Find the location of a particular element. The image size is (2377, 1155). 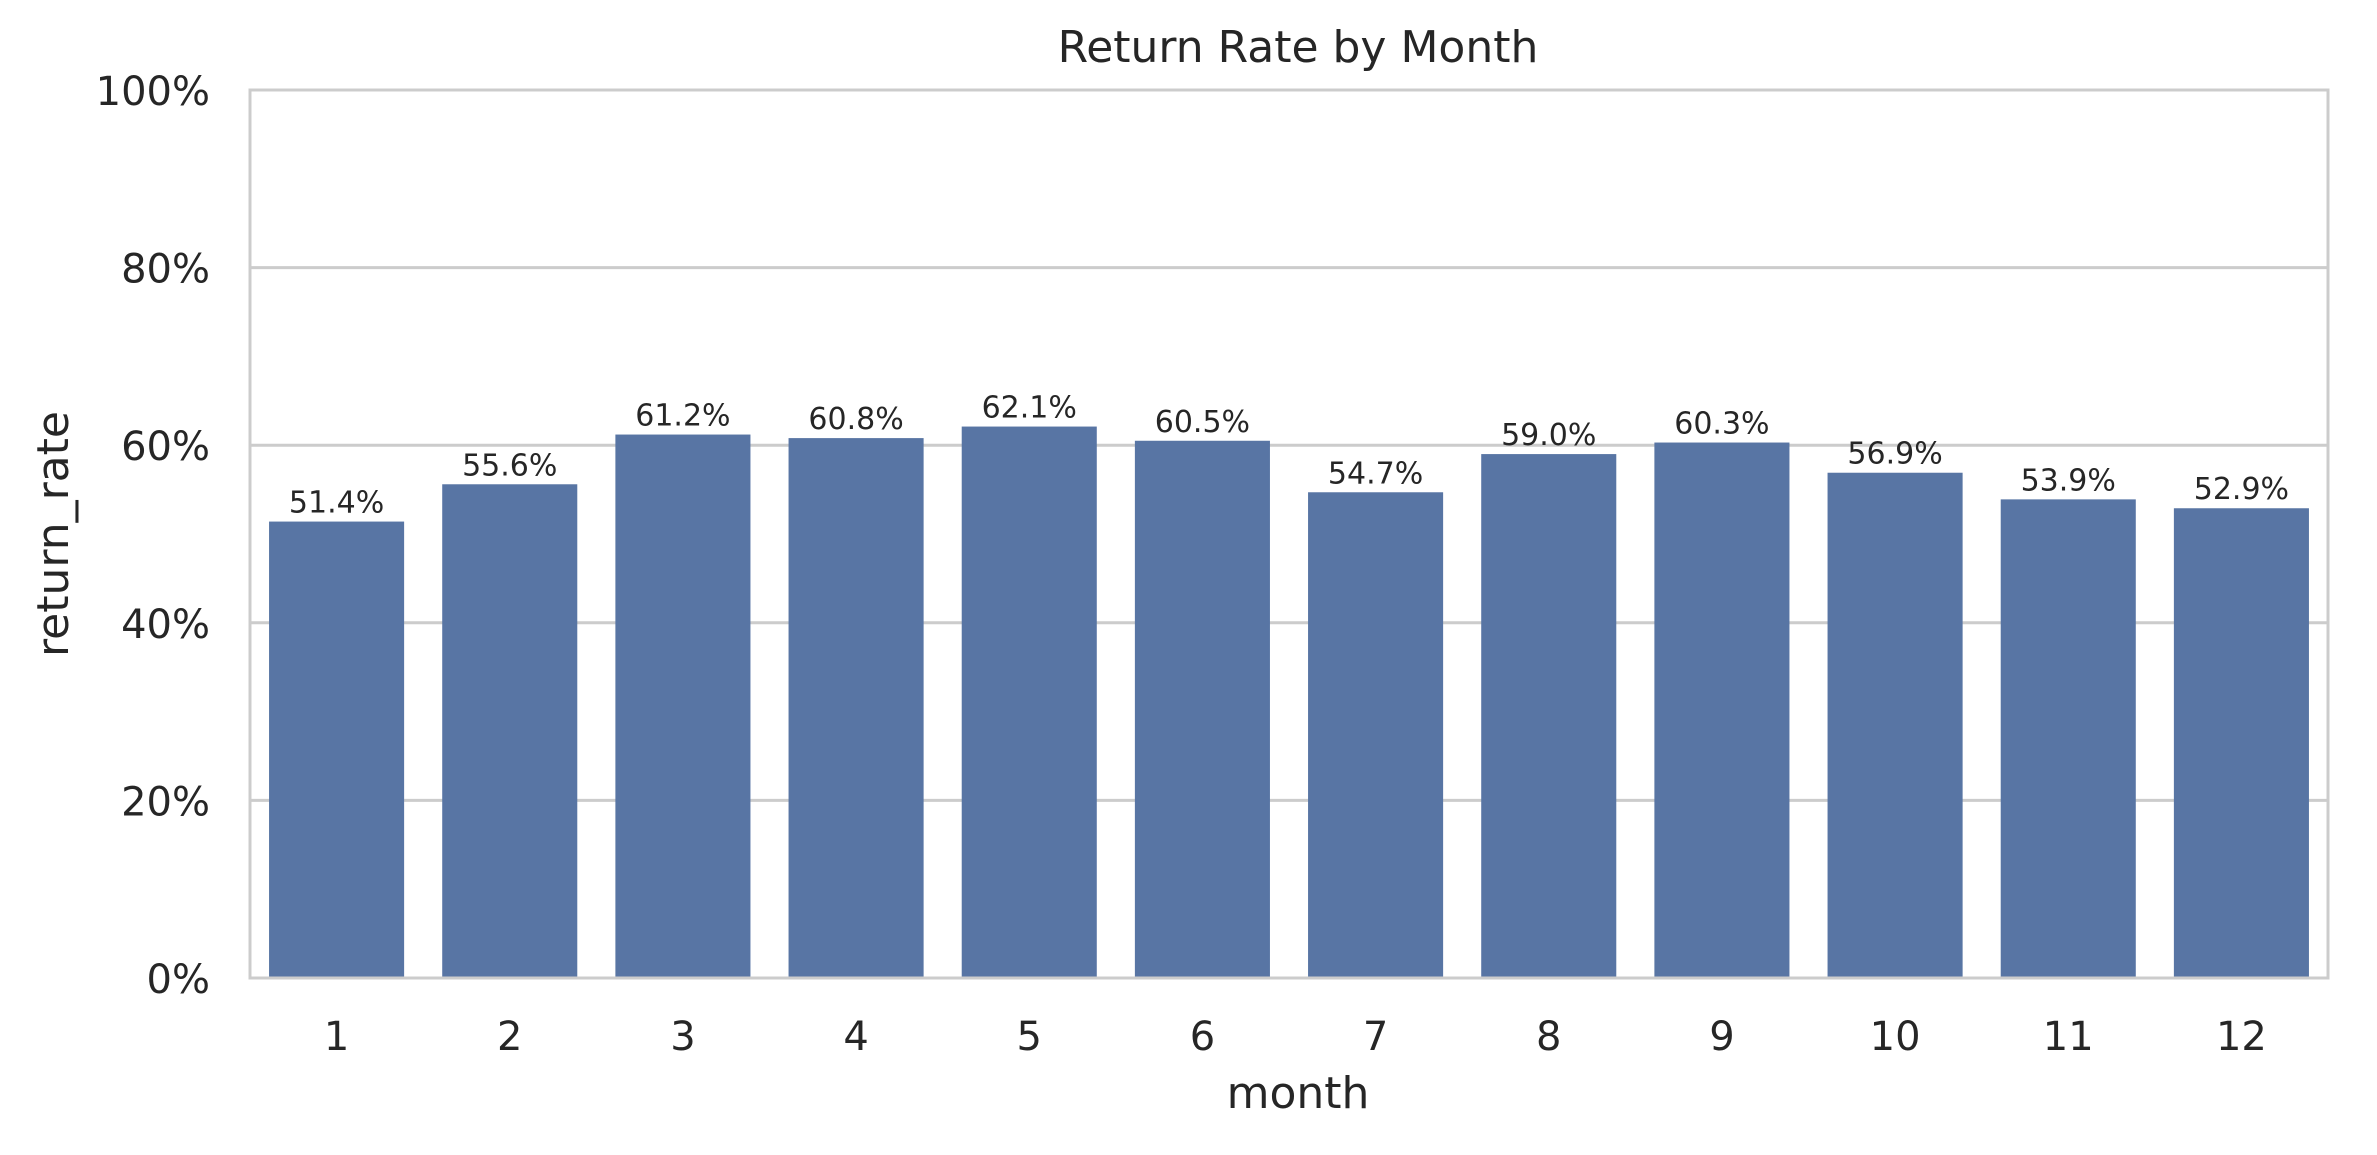

x-tick-label: 12 is located at coordinates (2241, 1037).